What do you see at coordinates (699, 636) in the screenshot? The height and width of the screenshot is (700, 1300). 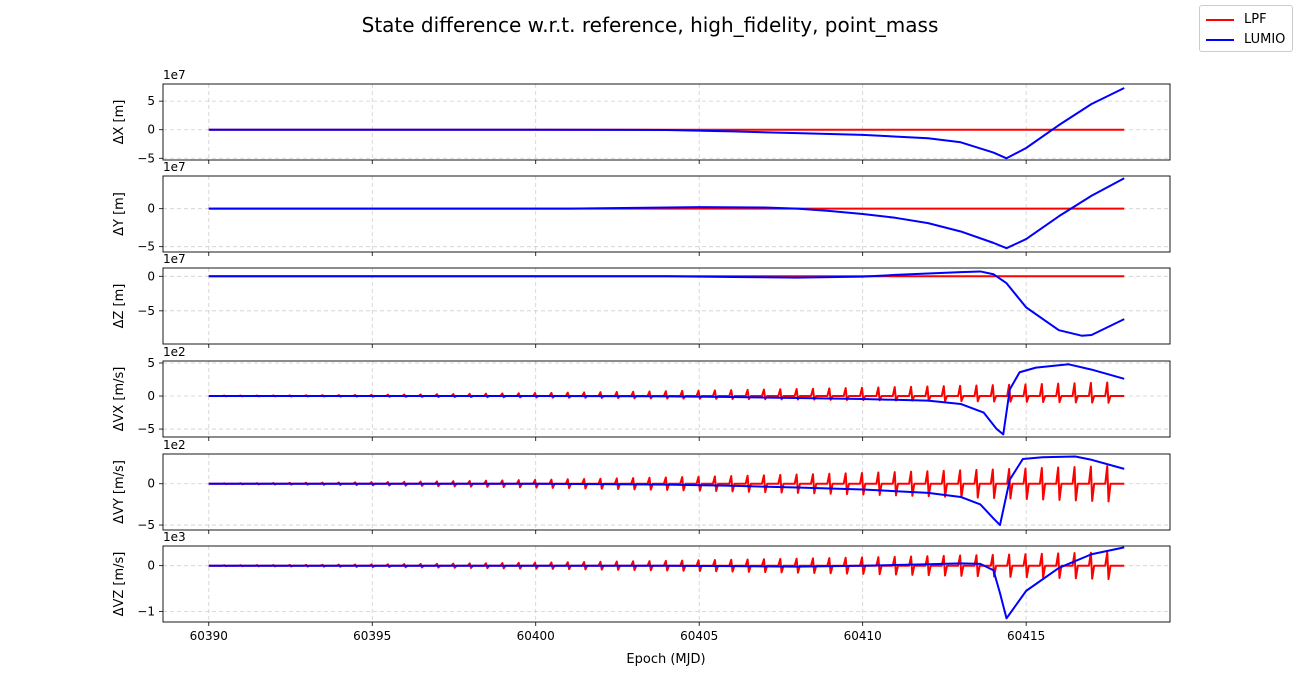 I see `x-tick-label: 60405` at bounding box center [699, 636].